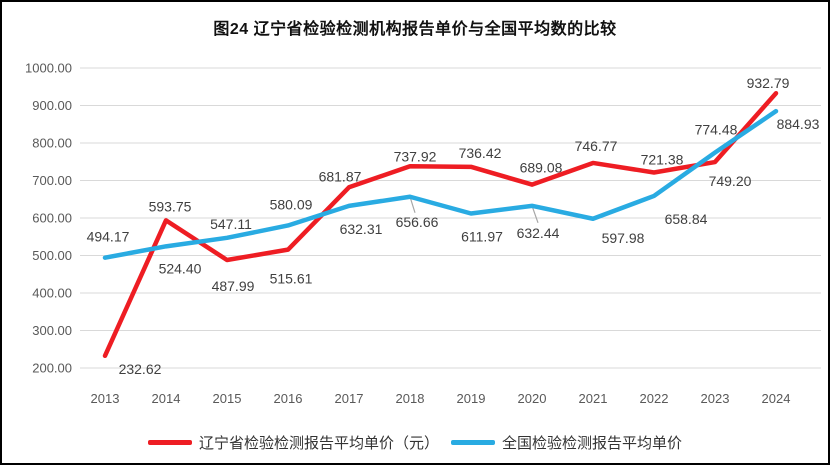 Image resolution: width=830 pixels, height=465 pixels. I want to click on data-label-liaoning-2021: 746.77, so click(596, 146).